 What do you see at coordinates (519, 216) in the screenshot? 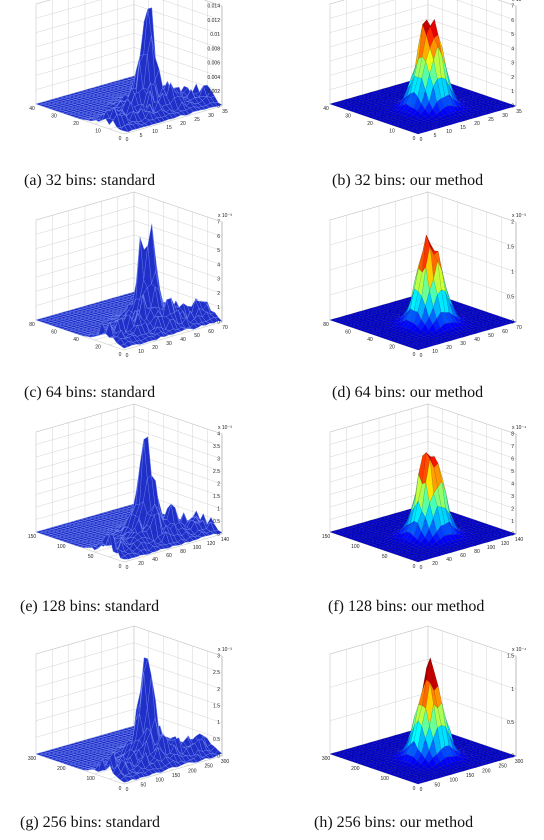
I see `z-multiplier-label-d: x 10⁻³` at bounding box center [519, 216].